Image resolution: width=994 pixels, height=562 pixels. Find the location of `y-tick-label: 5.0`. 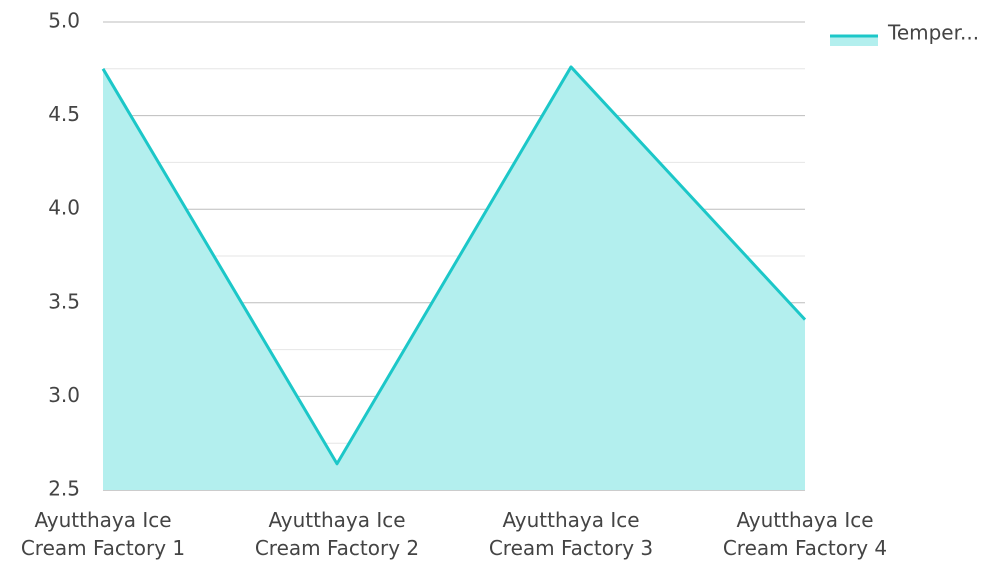

y-tick-label: 5.0 is located at coordinates (64, 21).